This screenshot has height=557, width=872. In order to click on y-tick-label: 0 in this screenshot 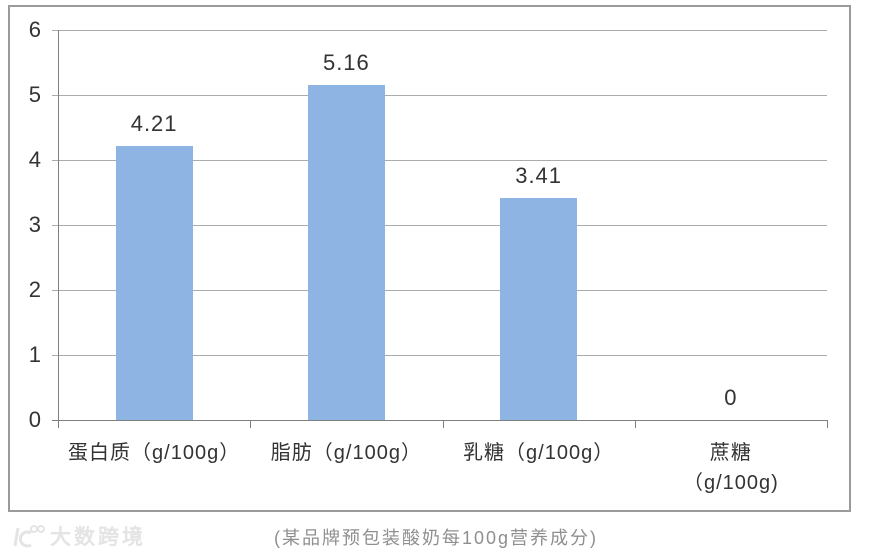, I will do `click(35, 419)`.